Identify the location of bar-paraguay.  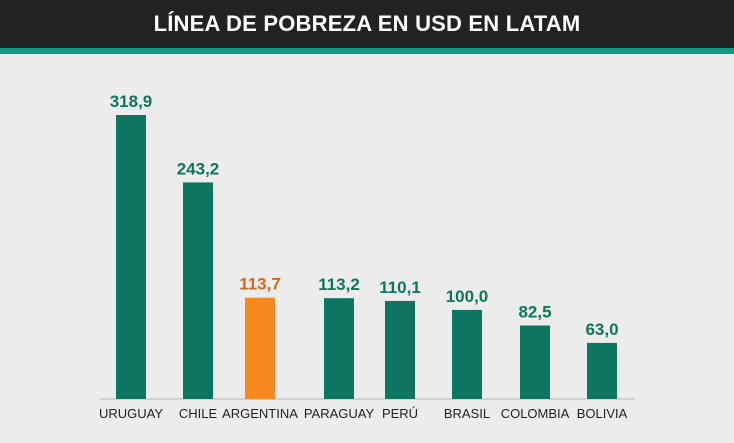
(339, 348).